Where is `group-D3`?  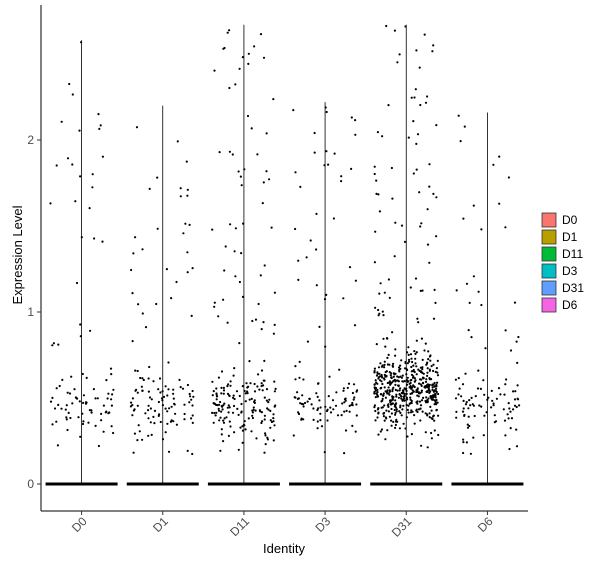 group-D3 is located at coordinates (325, 294).